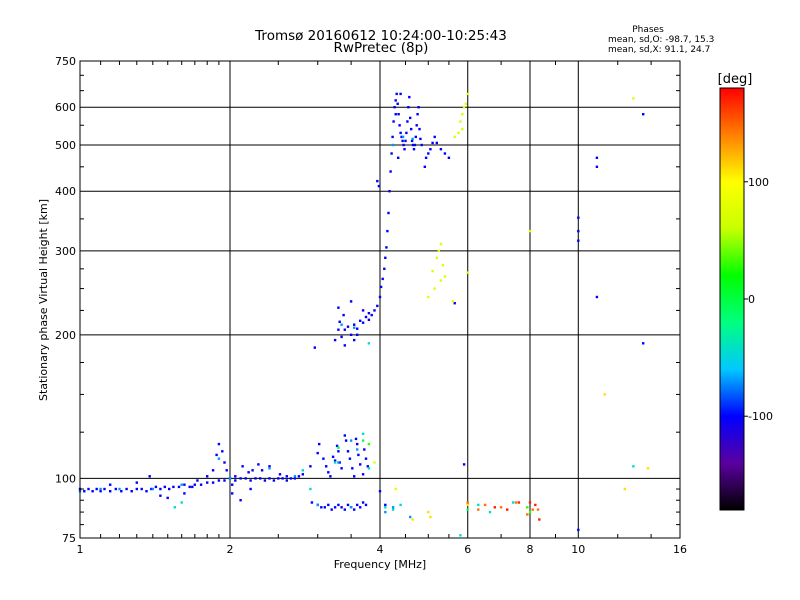 This screenshot has height=600, width=800. What do you see at coordinates (659, 50) in the screenshot?
I see `phase-stats-x: mean, sd,X: 91.1, 24.7` at bounding box center [659, 50].